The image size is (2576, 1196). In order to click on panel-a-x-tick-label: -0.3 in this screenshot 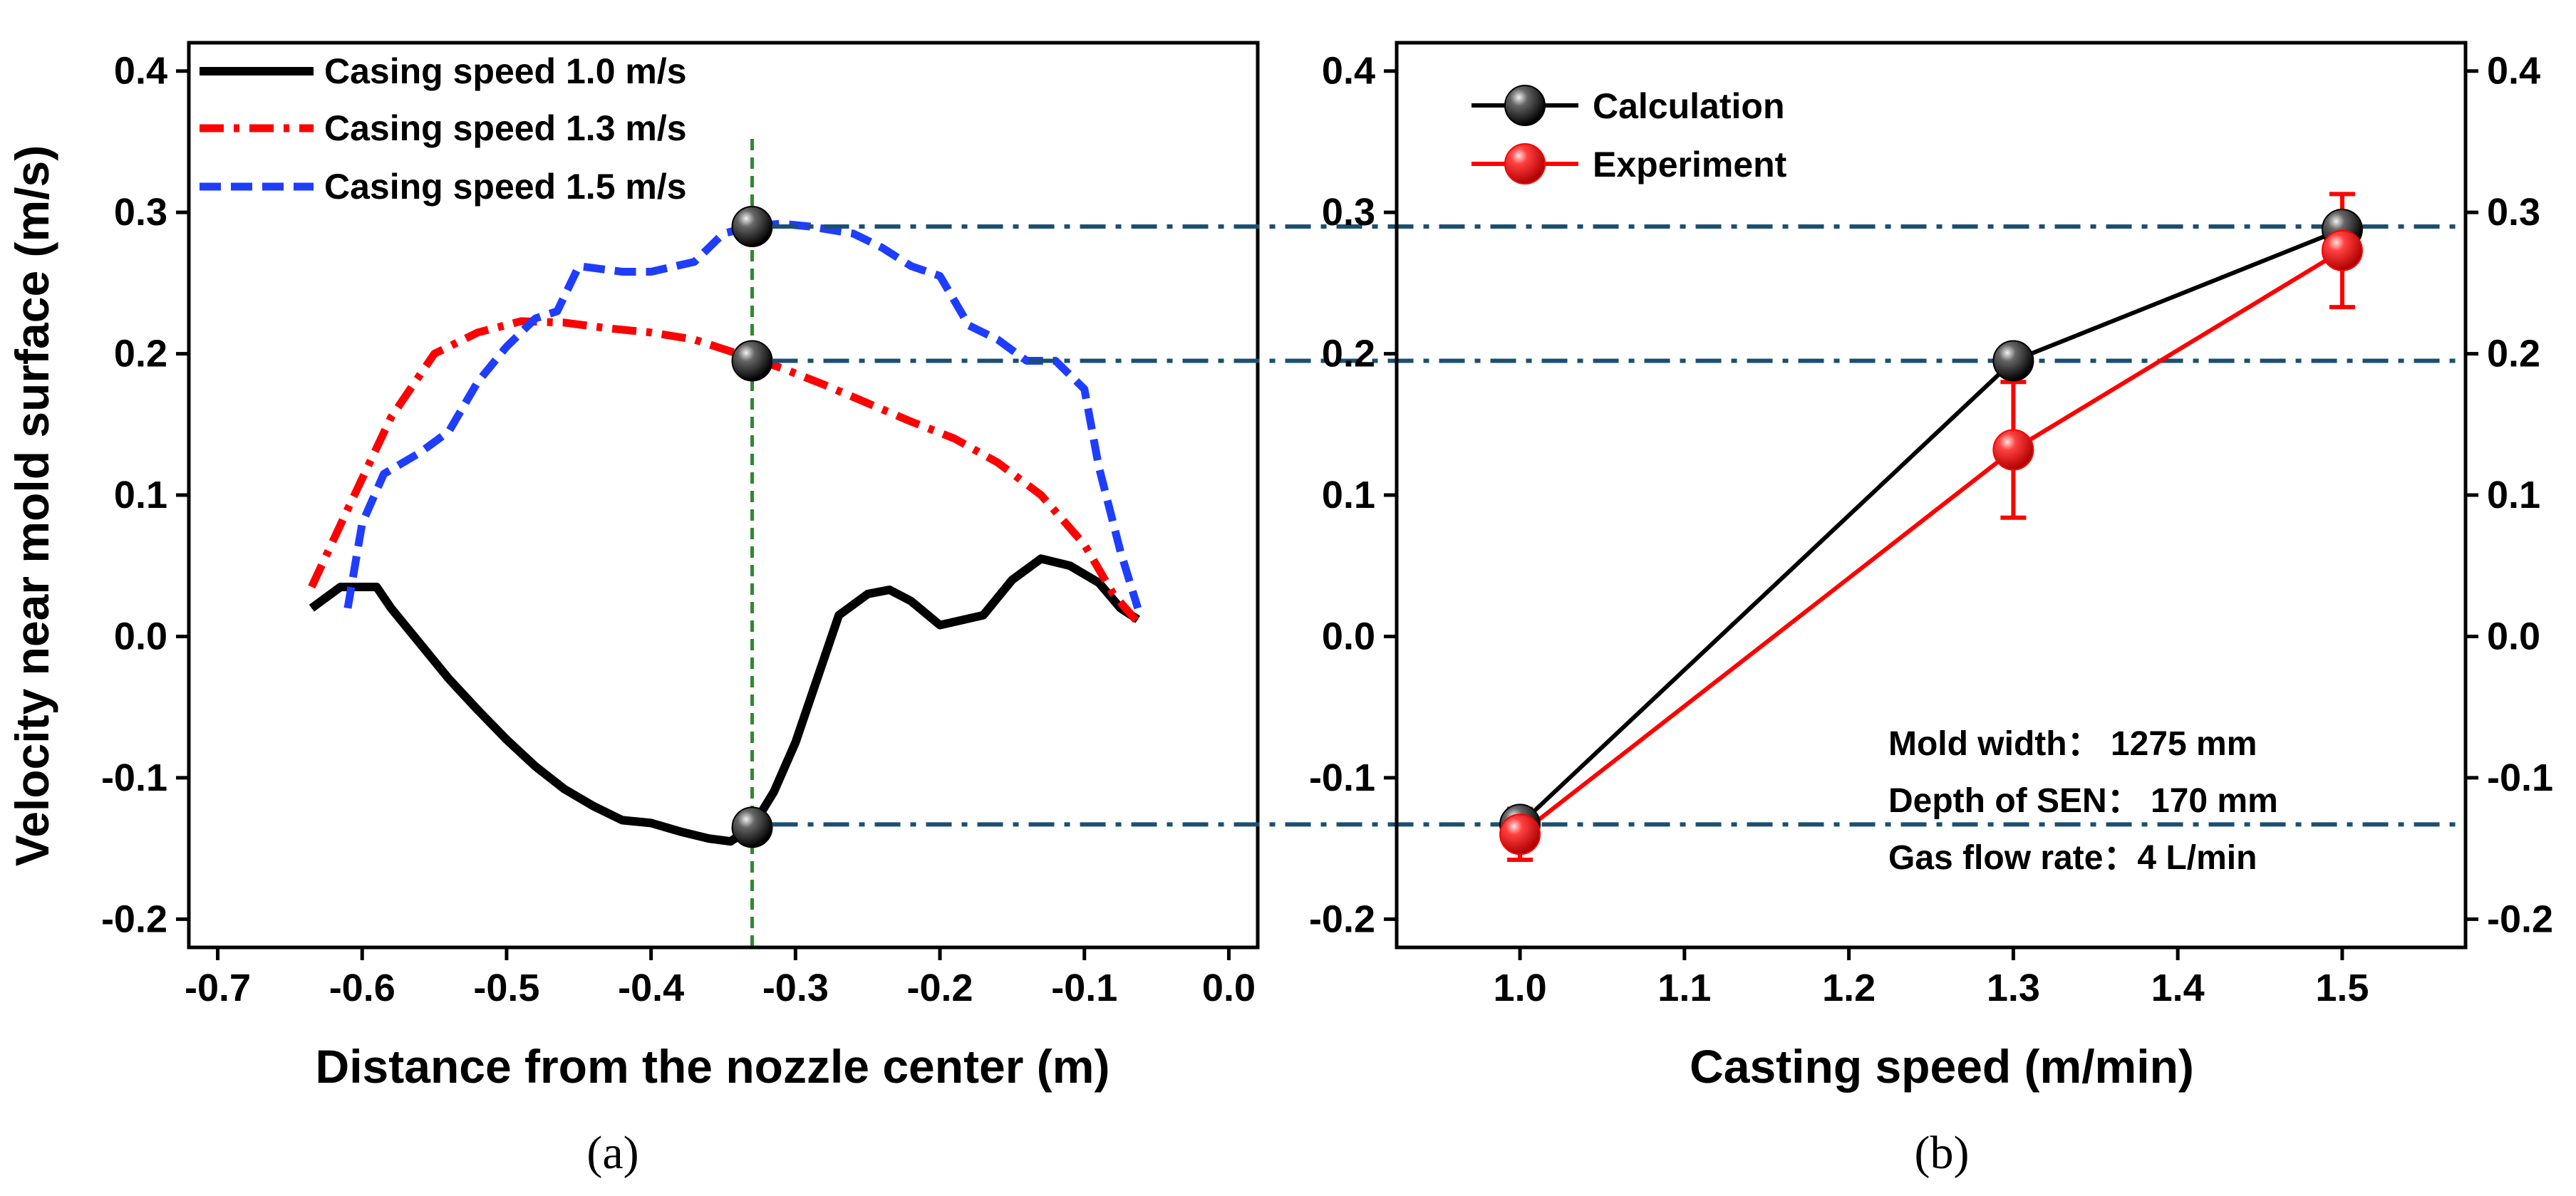, I will do `click(796, 988)`.